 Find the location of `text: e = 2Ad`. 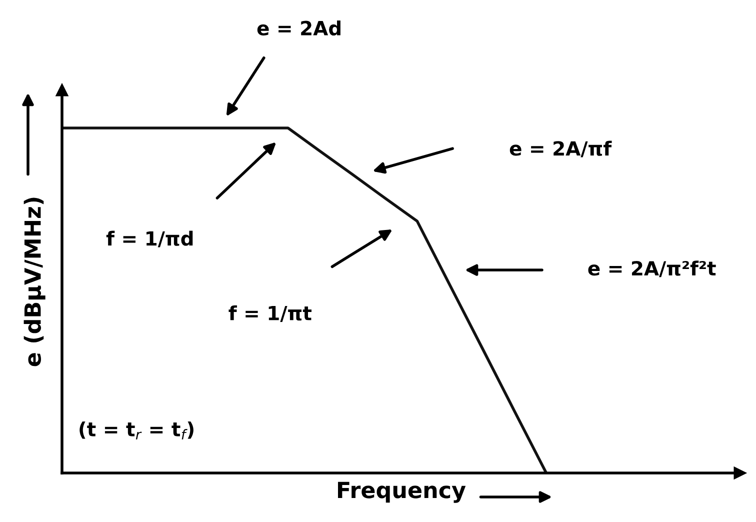

text: e = 2Ad is located at coordinates (298, 28).